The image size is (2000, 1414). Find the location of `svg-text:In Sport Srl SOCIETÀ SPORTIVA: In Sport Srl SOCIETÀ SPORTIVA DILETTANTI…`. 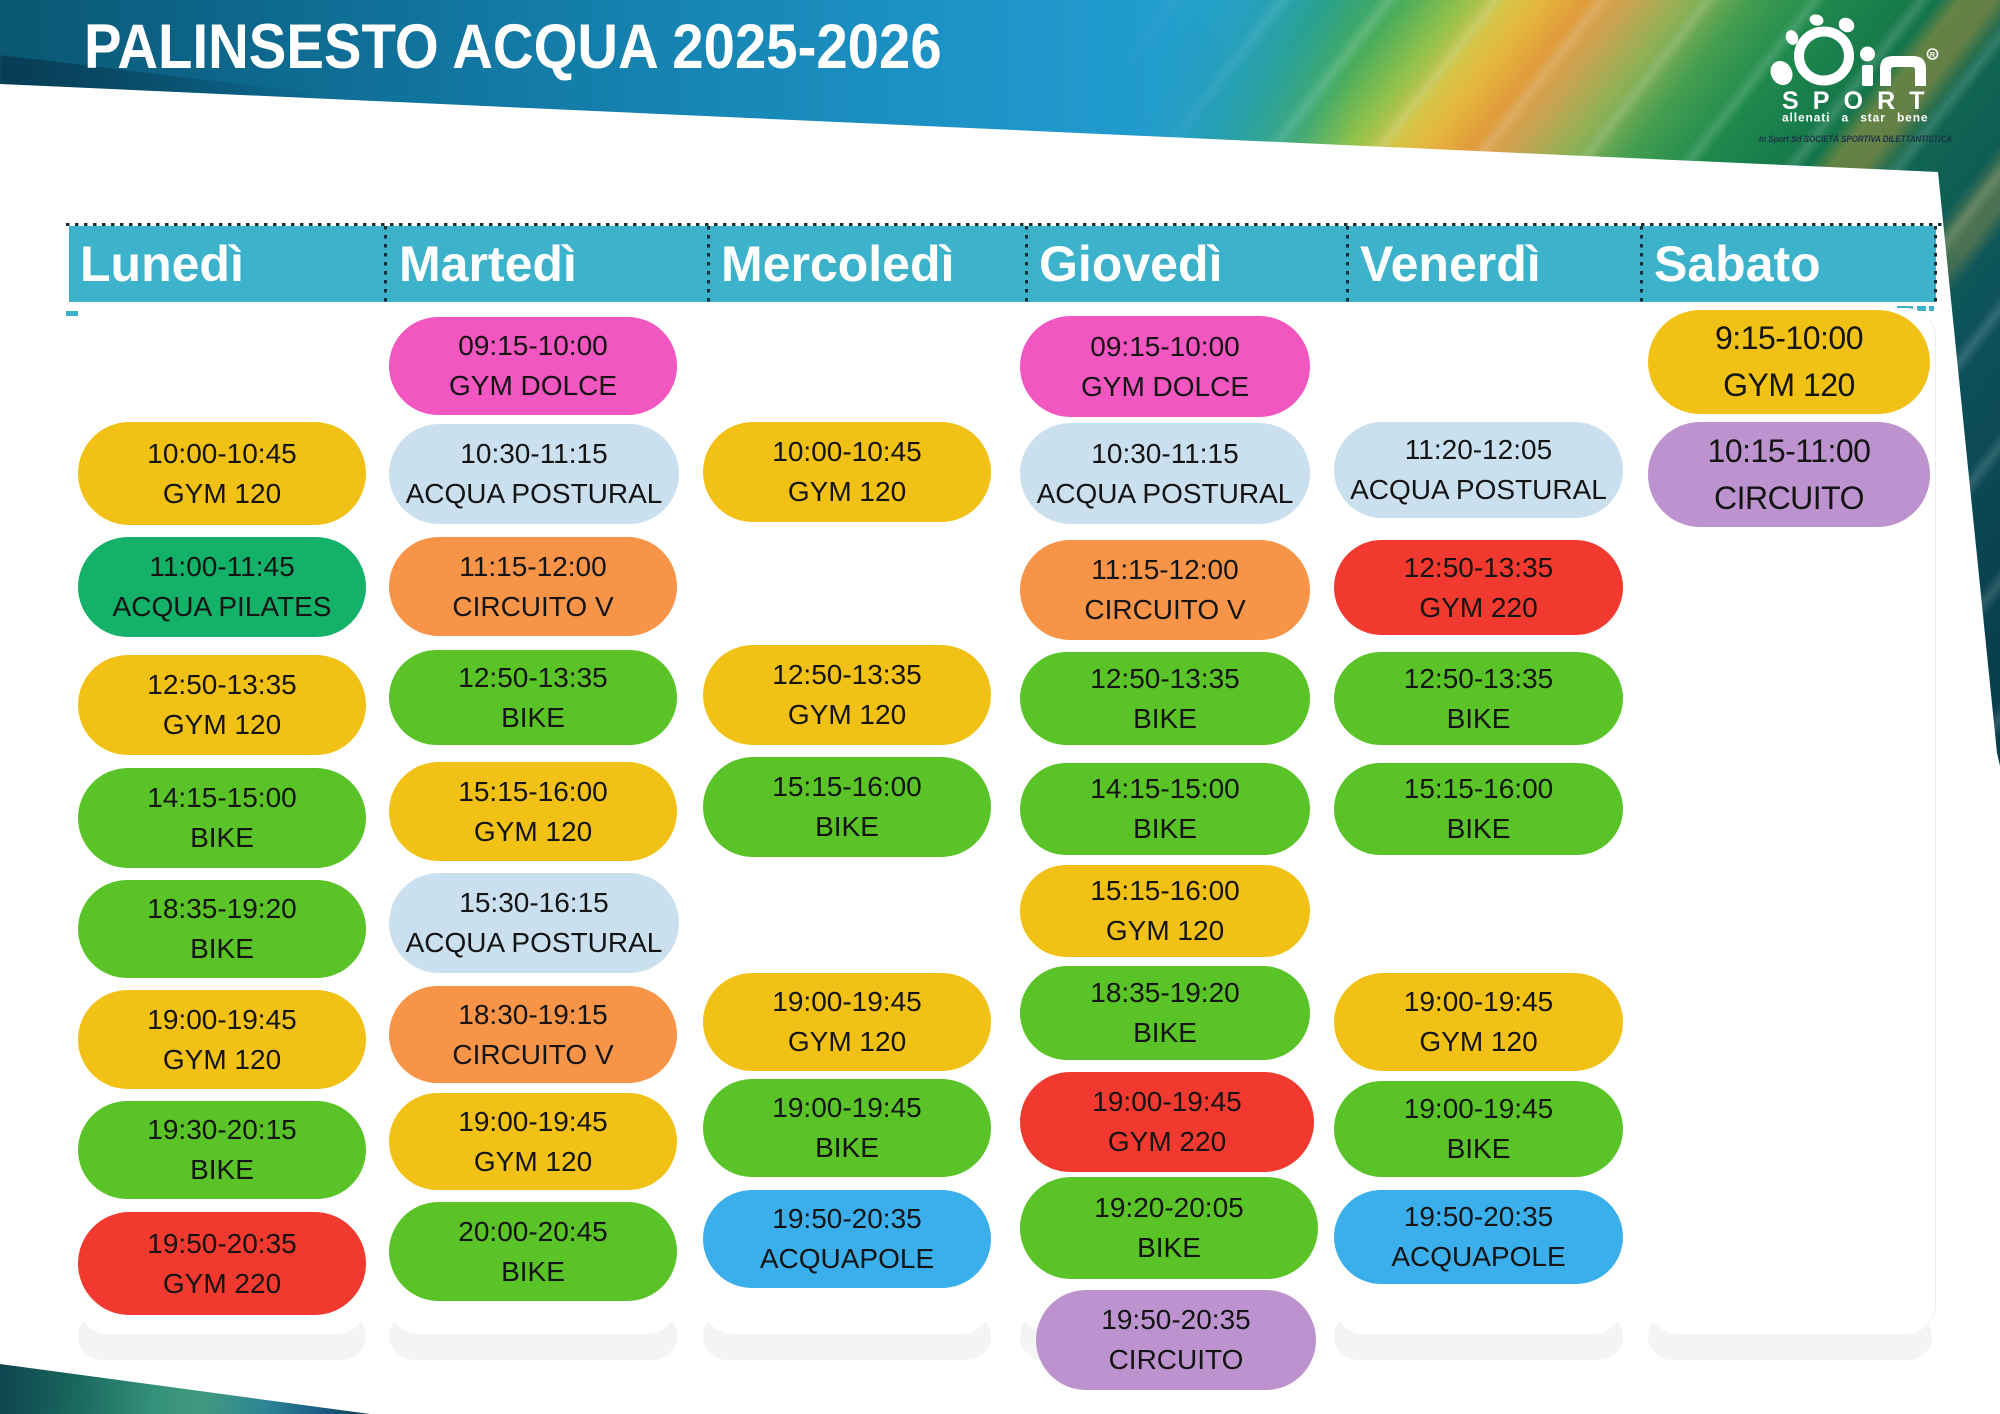

svg-text:In Sport Srl SOCIETÀ SPORTIVA: In Sport Srl SOCIETÀ SPORTIVA DILETTANTI… is located at coordinates (1855, 139).